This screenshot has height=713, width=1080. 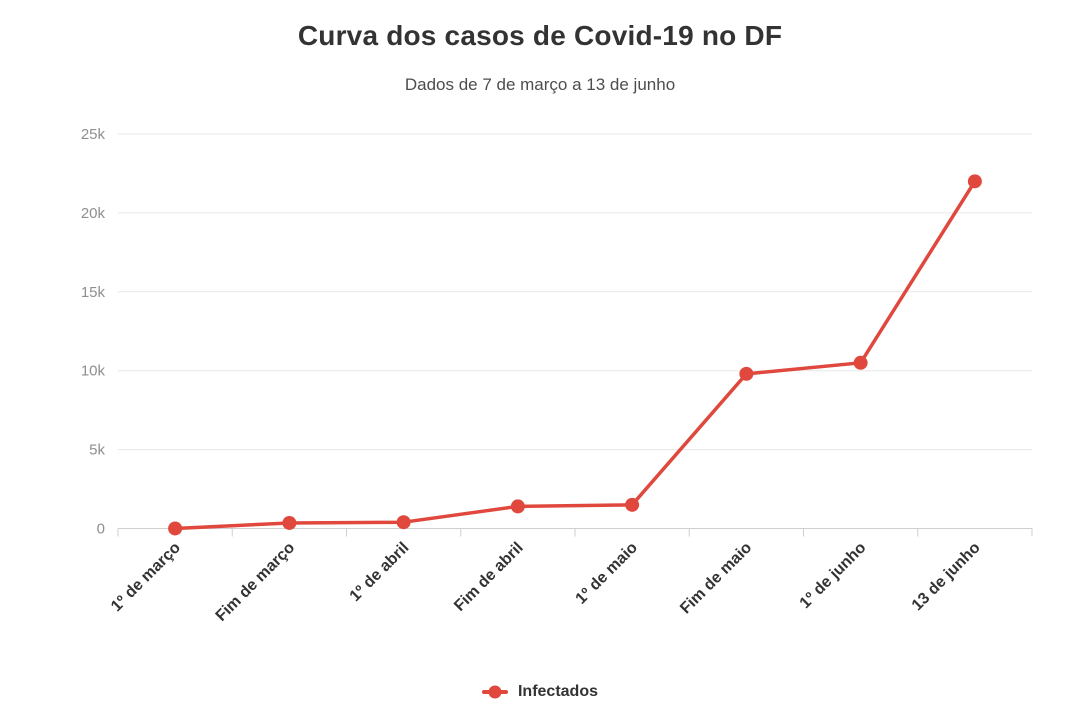 What do you see at coordinates (256, 582) in the screenshot?
I see `x-tick-label: Fim de março` at bounding box center [256, 582].